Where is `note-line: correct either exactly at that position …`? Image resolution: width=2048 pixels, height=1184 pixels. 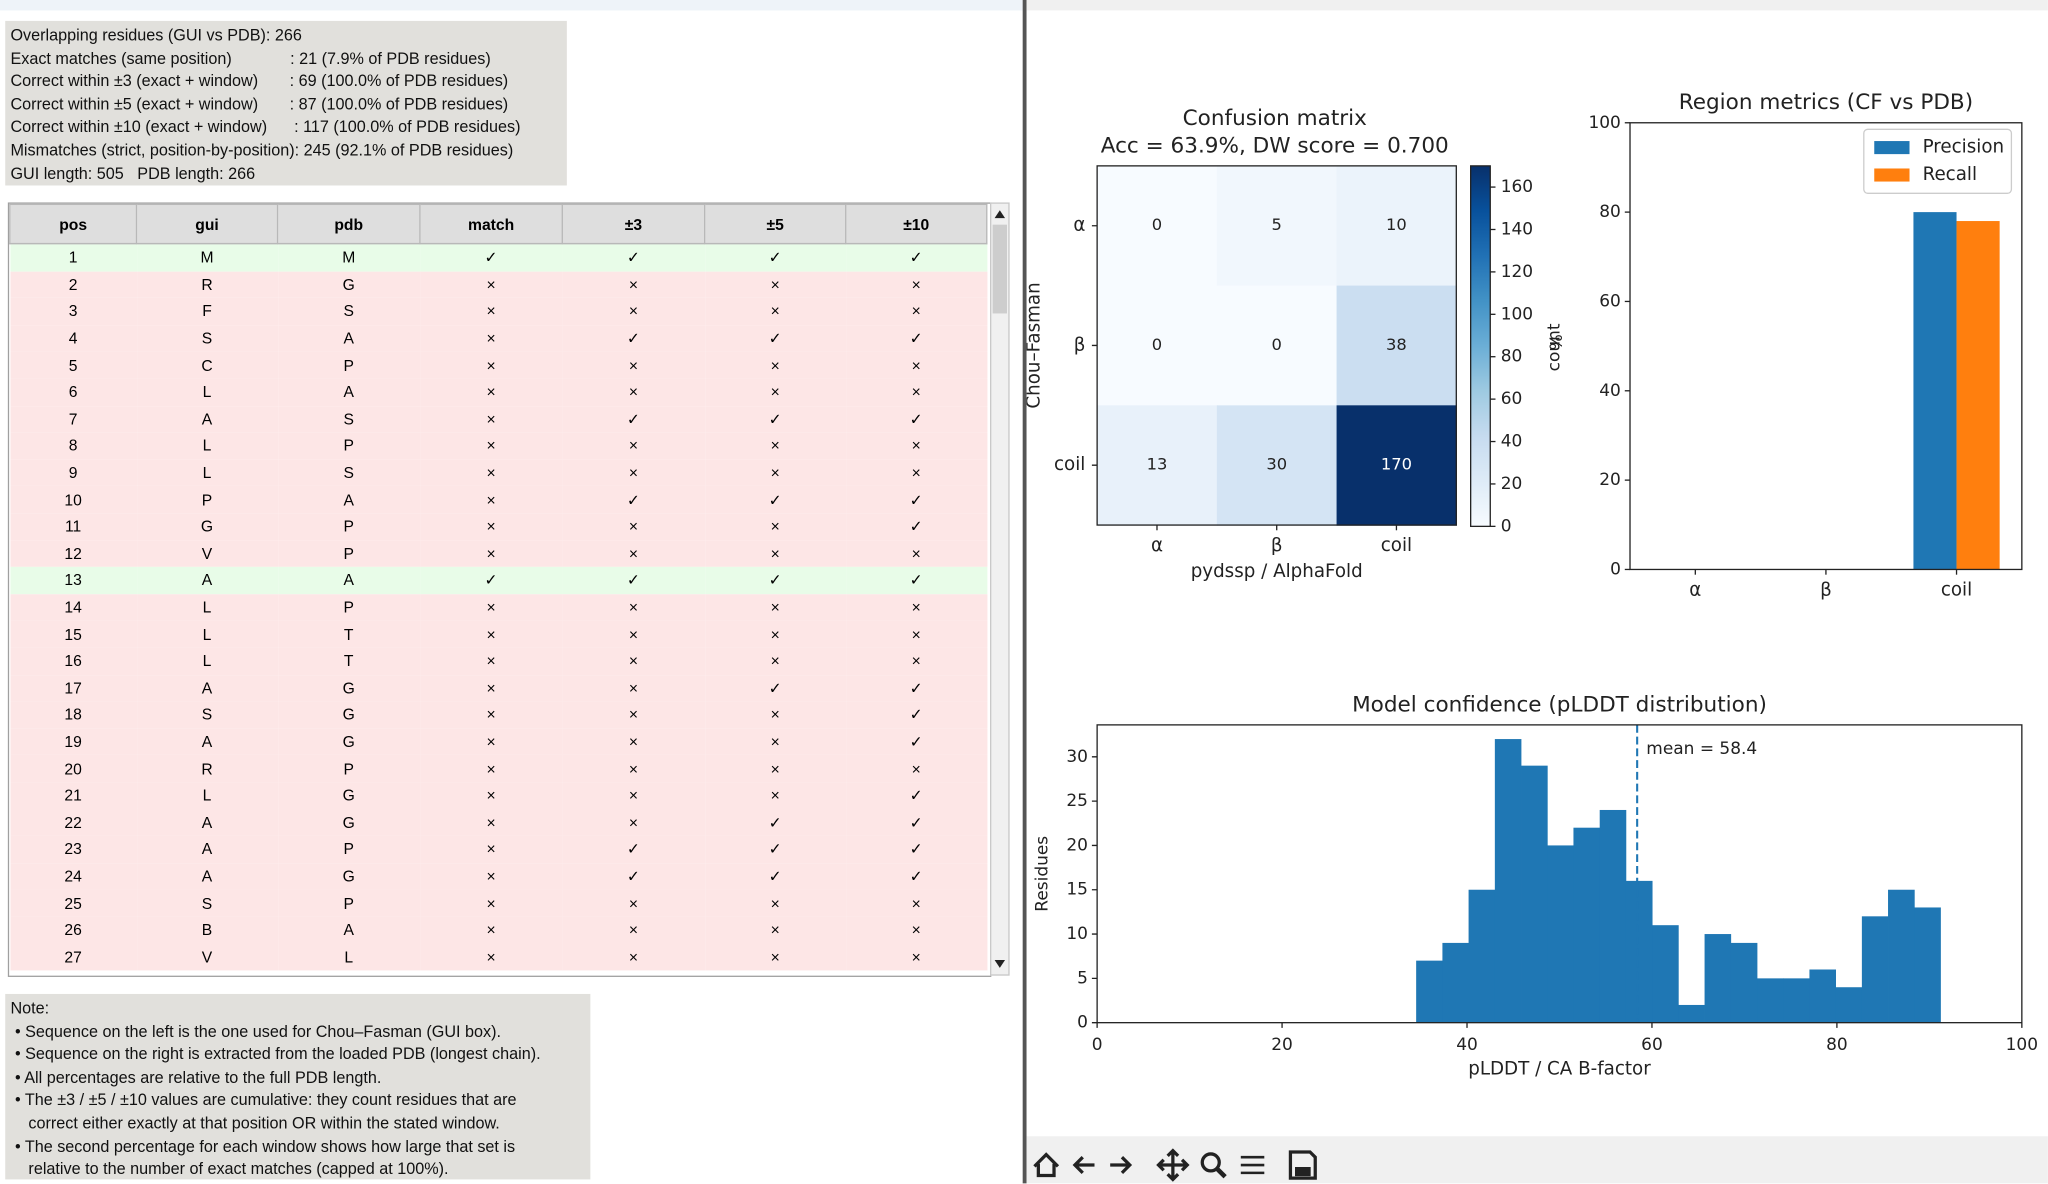 note-line: correct either exactly at that position … is located at coordinates (255, 1123).